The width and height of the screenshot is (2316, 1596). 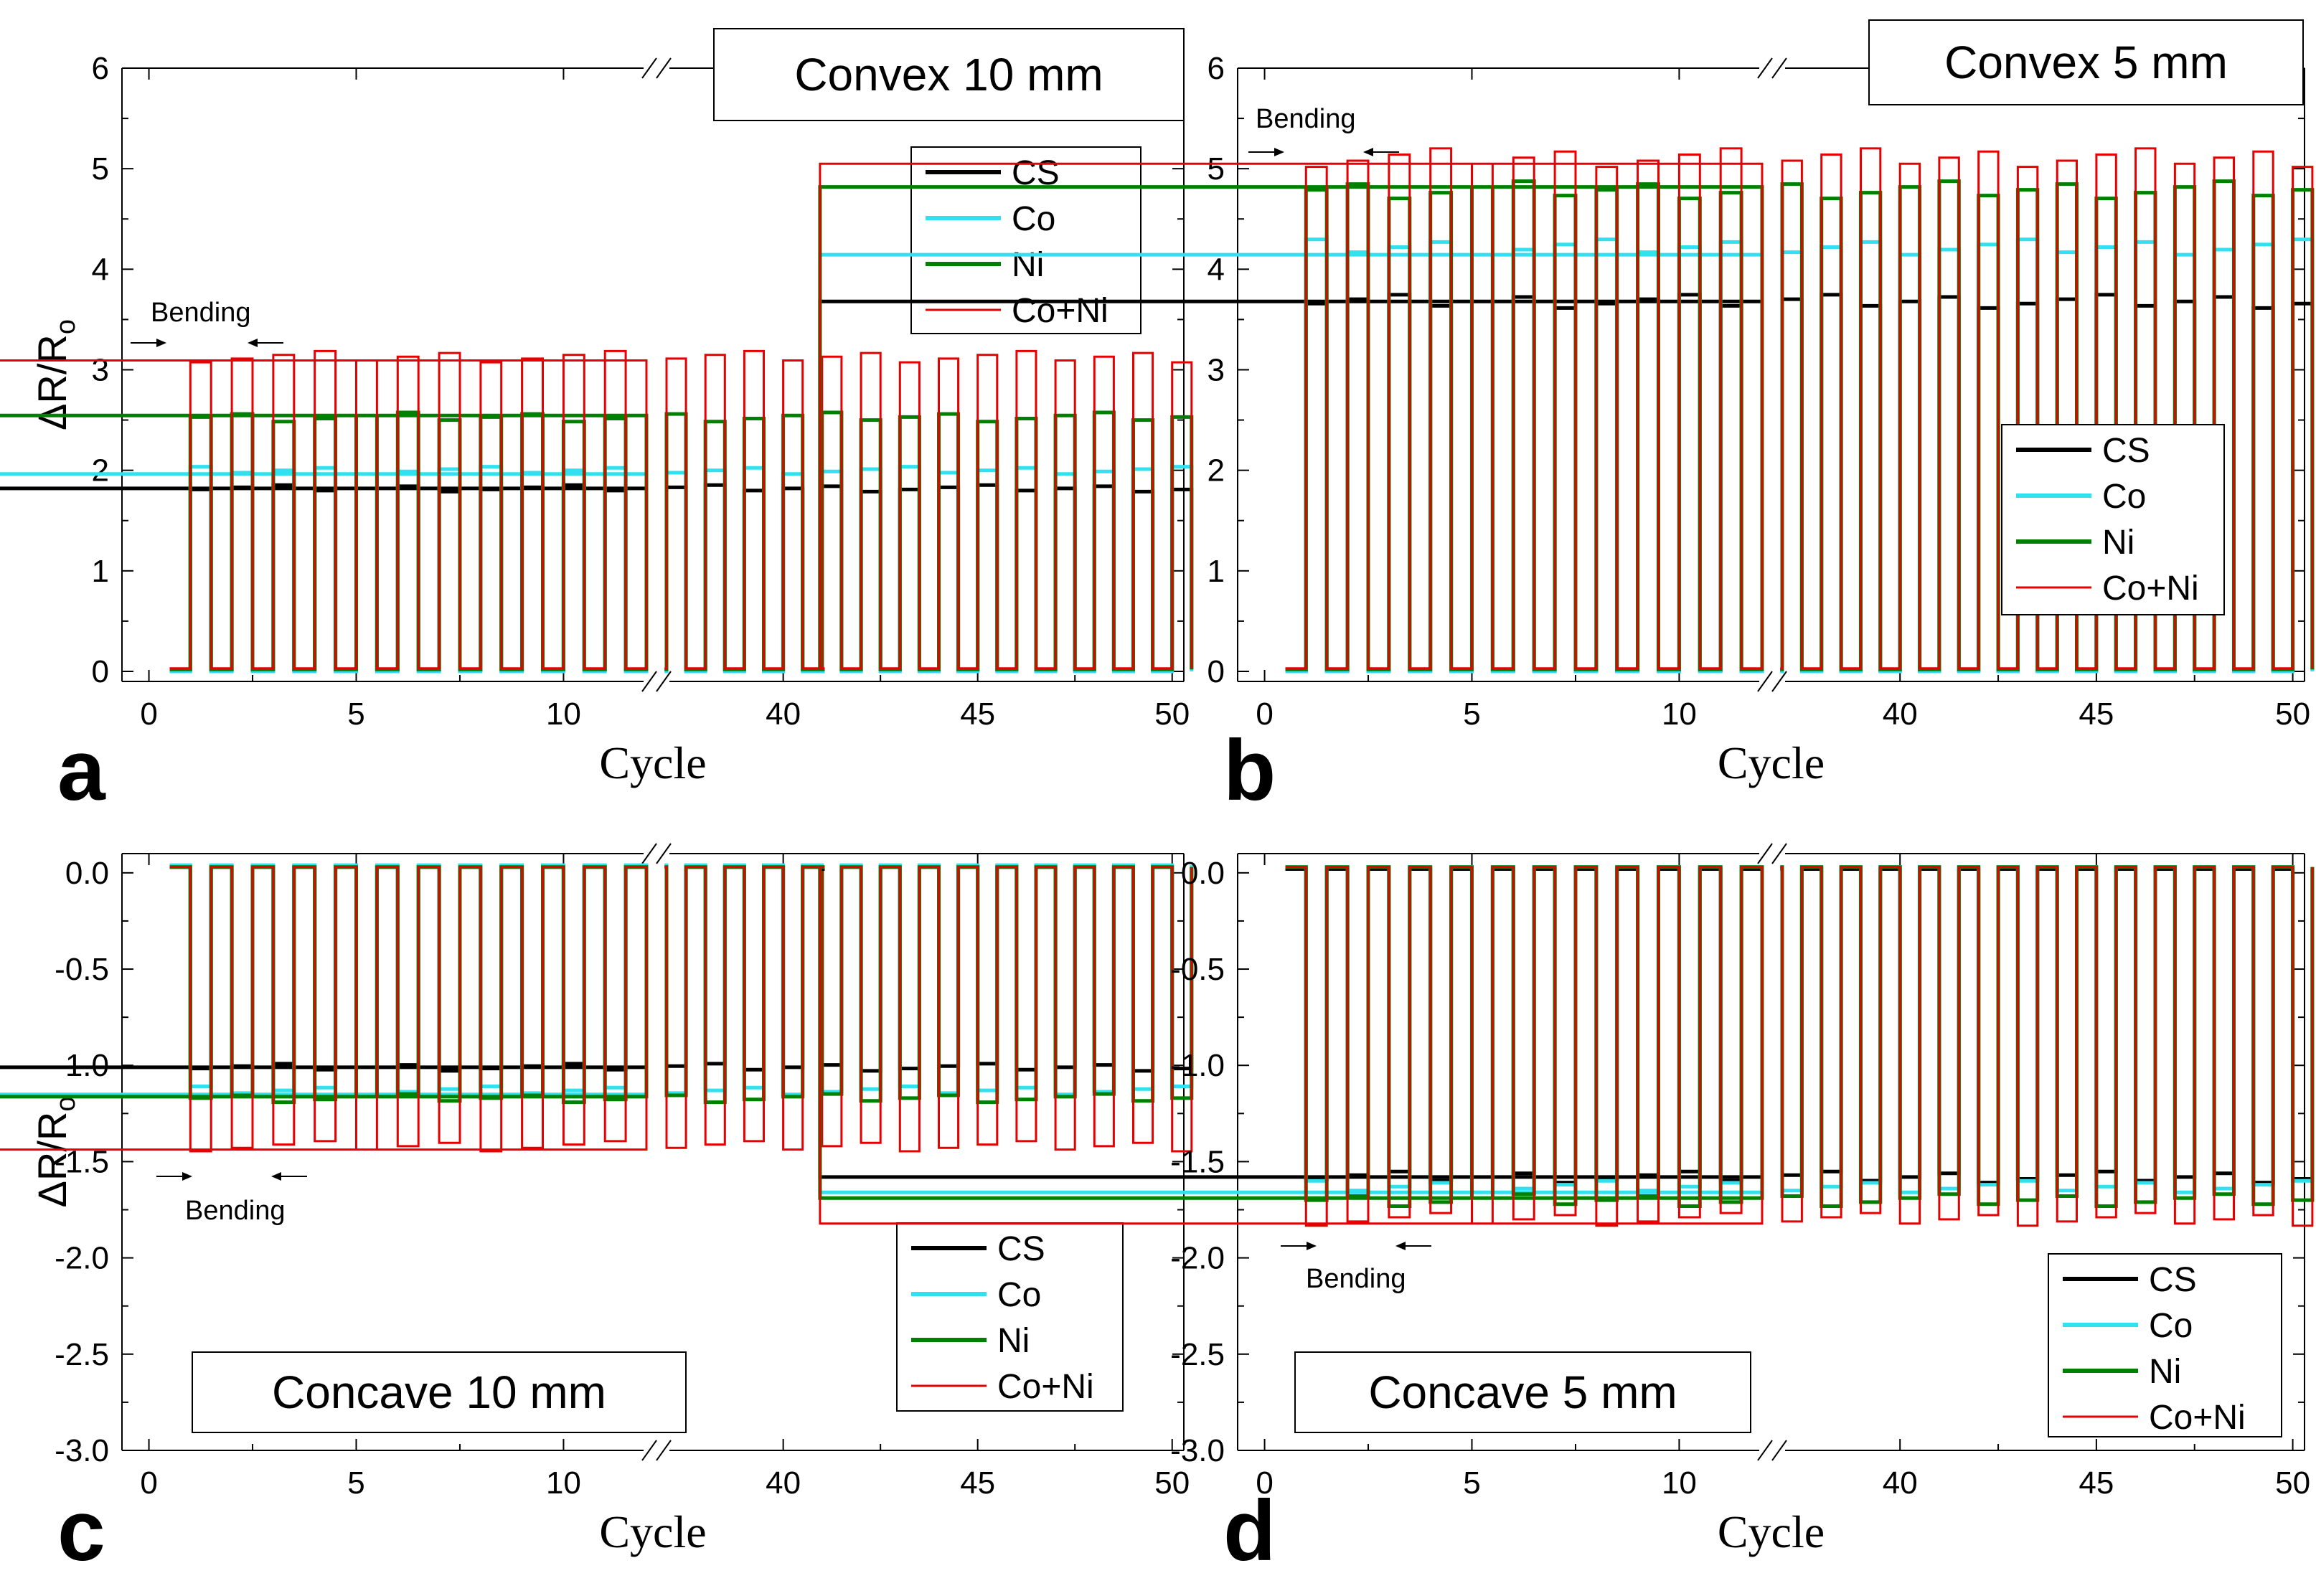 What do you see at coordinates (100, 470) in the screenshot?
I see `y-tick-label: 2` at bounding box center [100, 470].